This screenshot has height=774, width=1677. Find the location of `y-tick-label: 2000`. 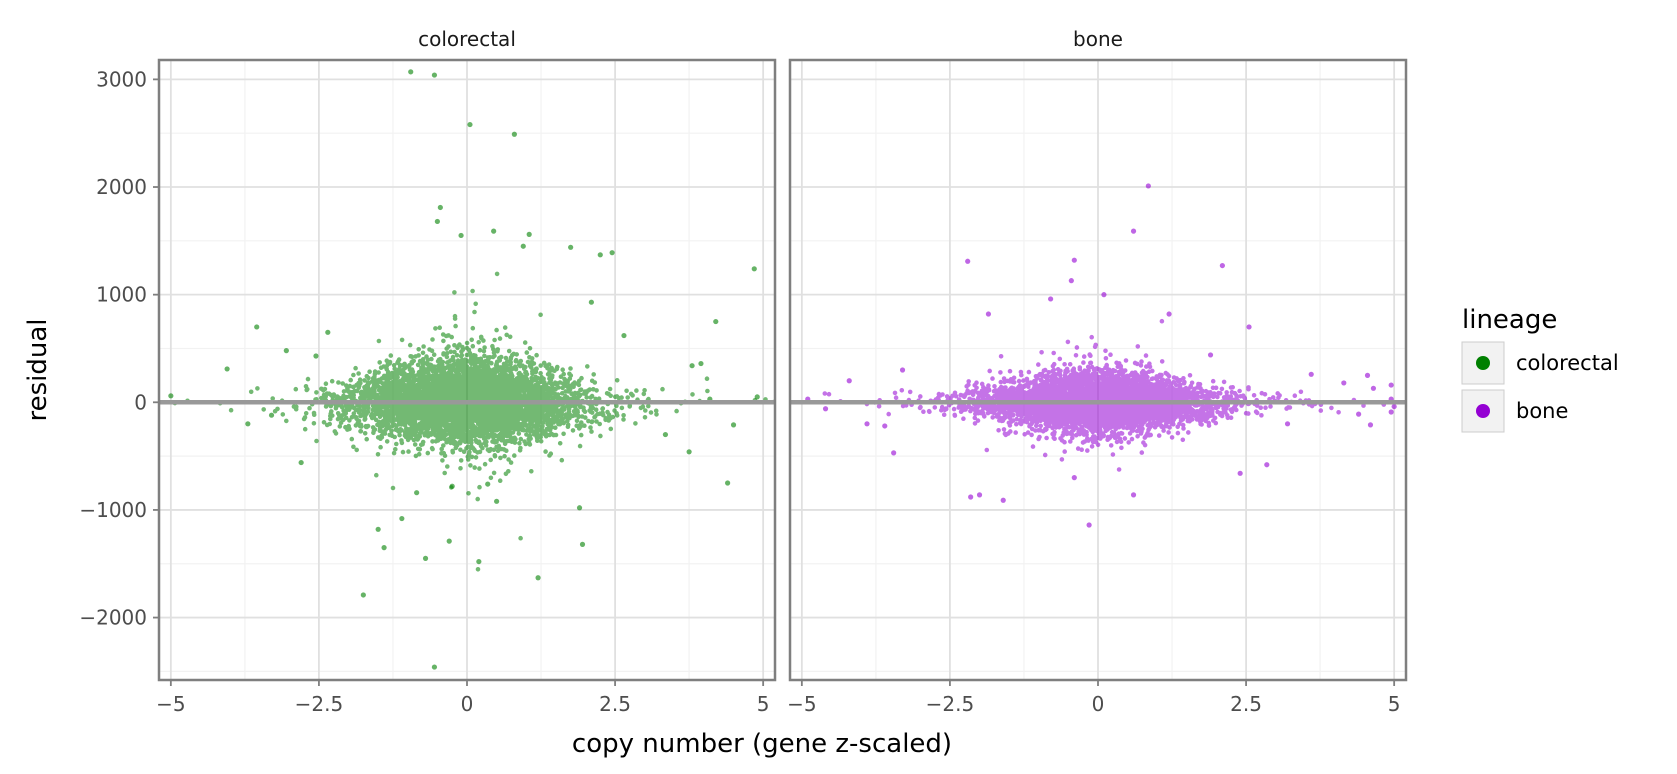

y-tick-label: 2000 is located at coordinates (121, 187).